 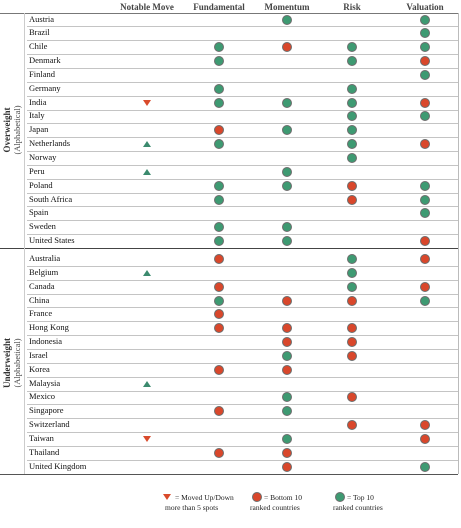 I want to click on group-name: Overweight, so click(x=7, y=130).